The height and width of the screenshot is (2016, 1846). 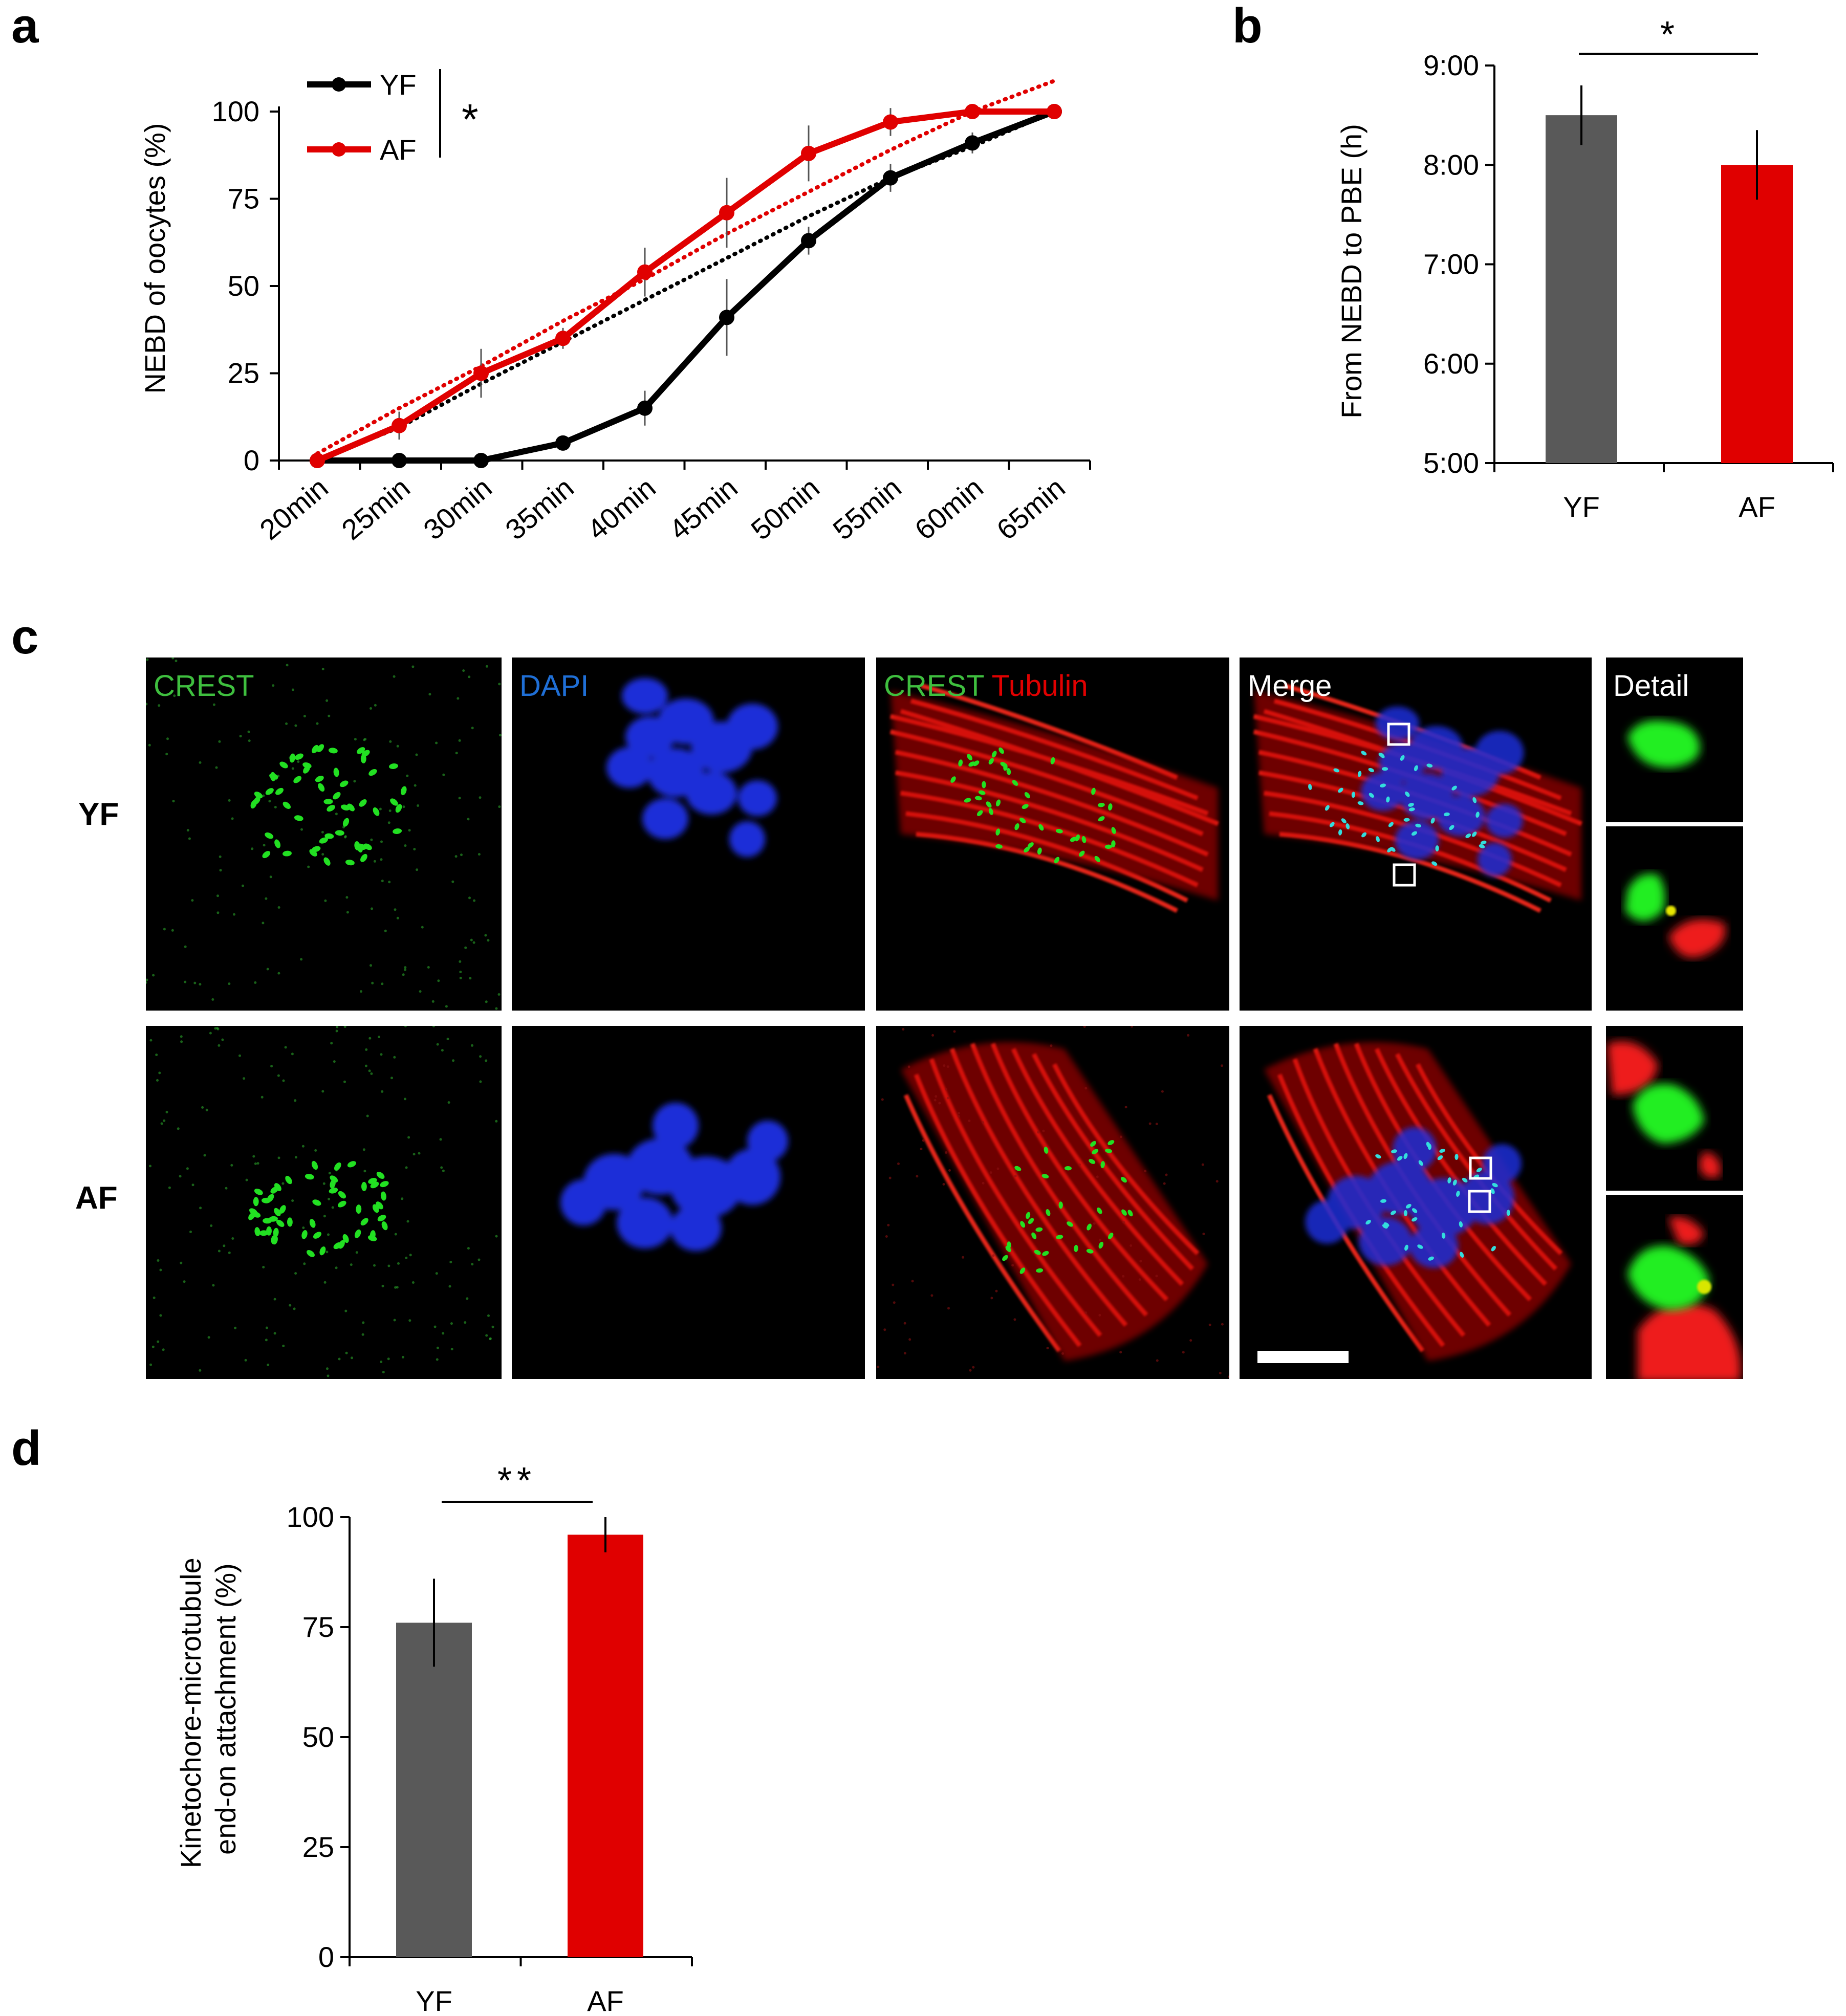 I want to click on data-point-yf, so click(x=563, y=443).